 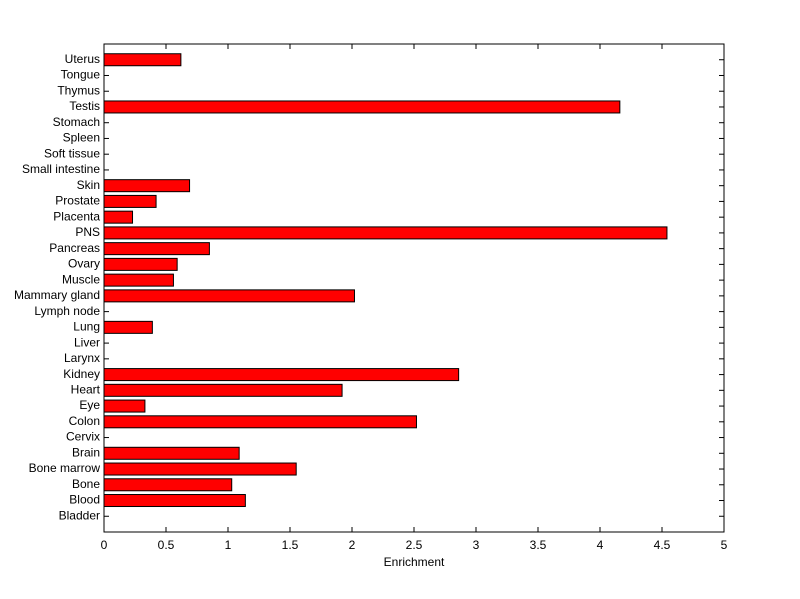 What do you see at coordinates (84, 421) in the screenshot?
I see `y-tick-label: Colon` at bounding box center [84, 421].